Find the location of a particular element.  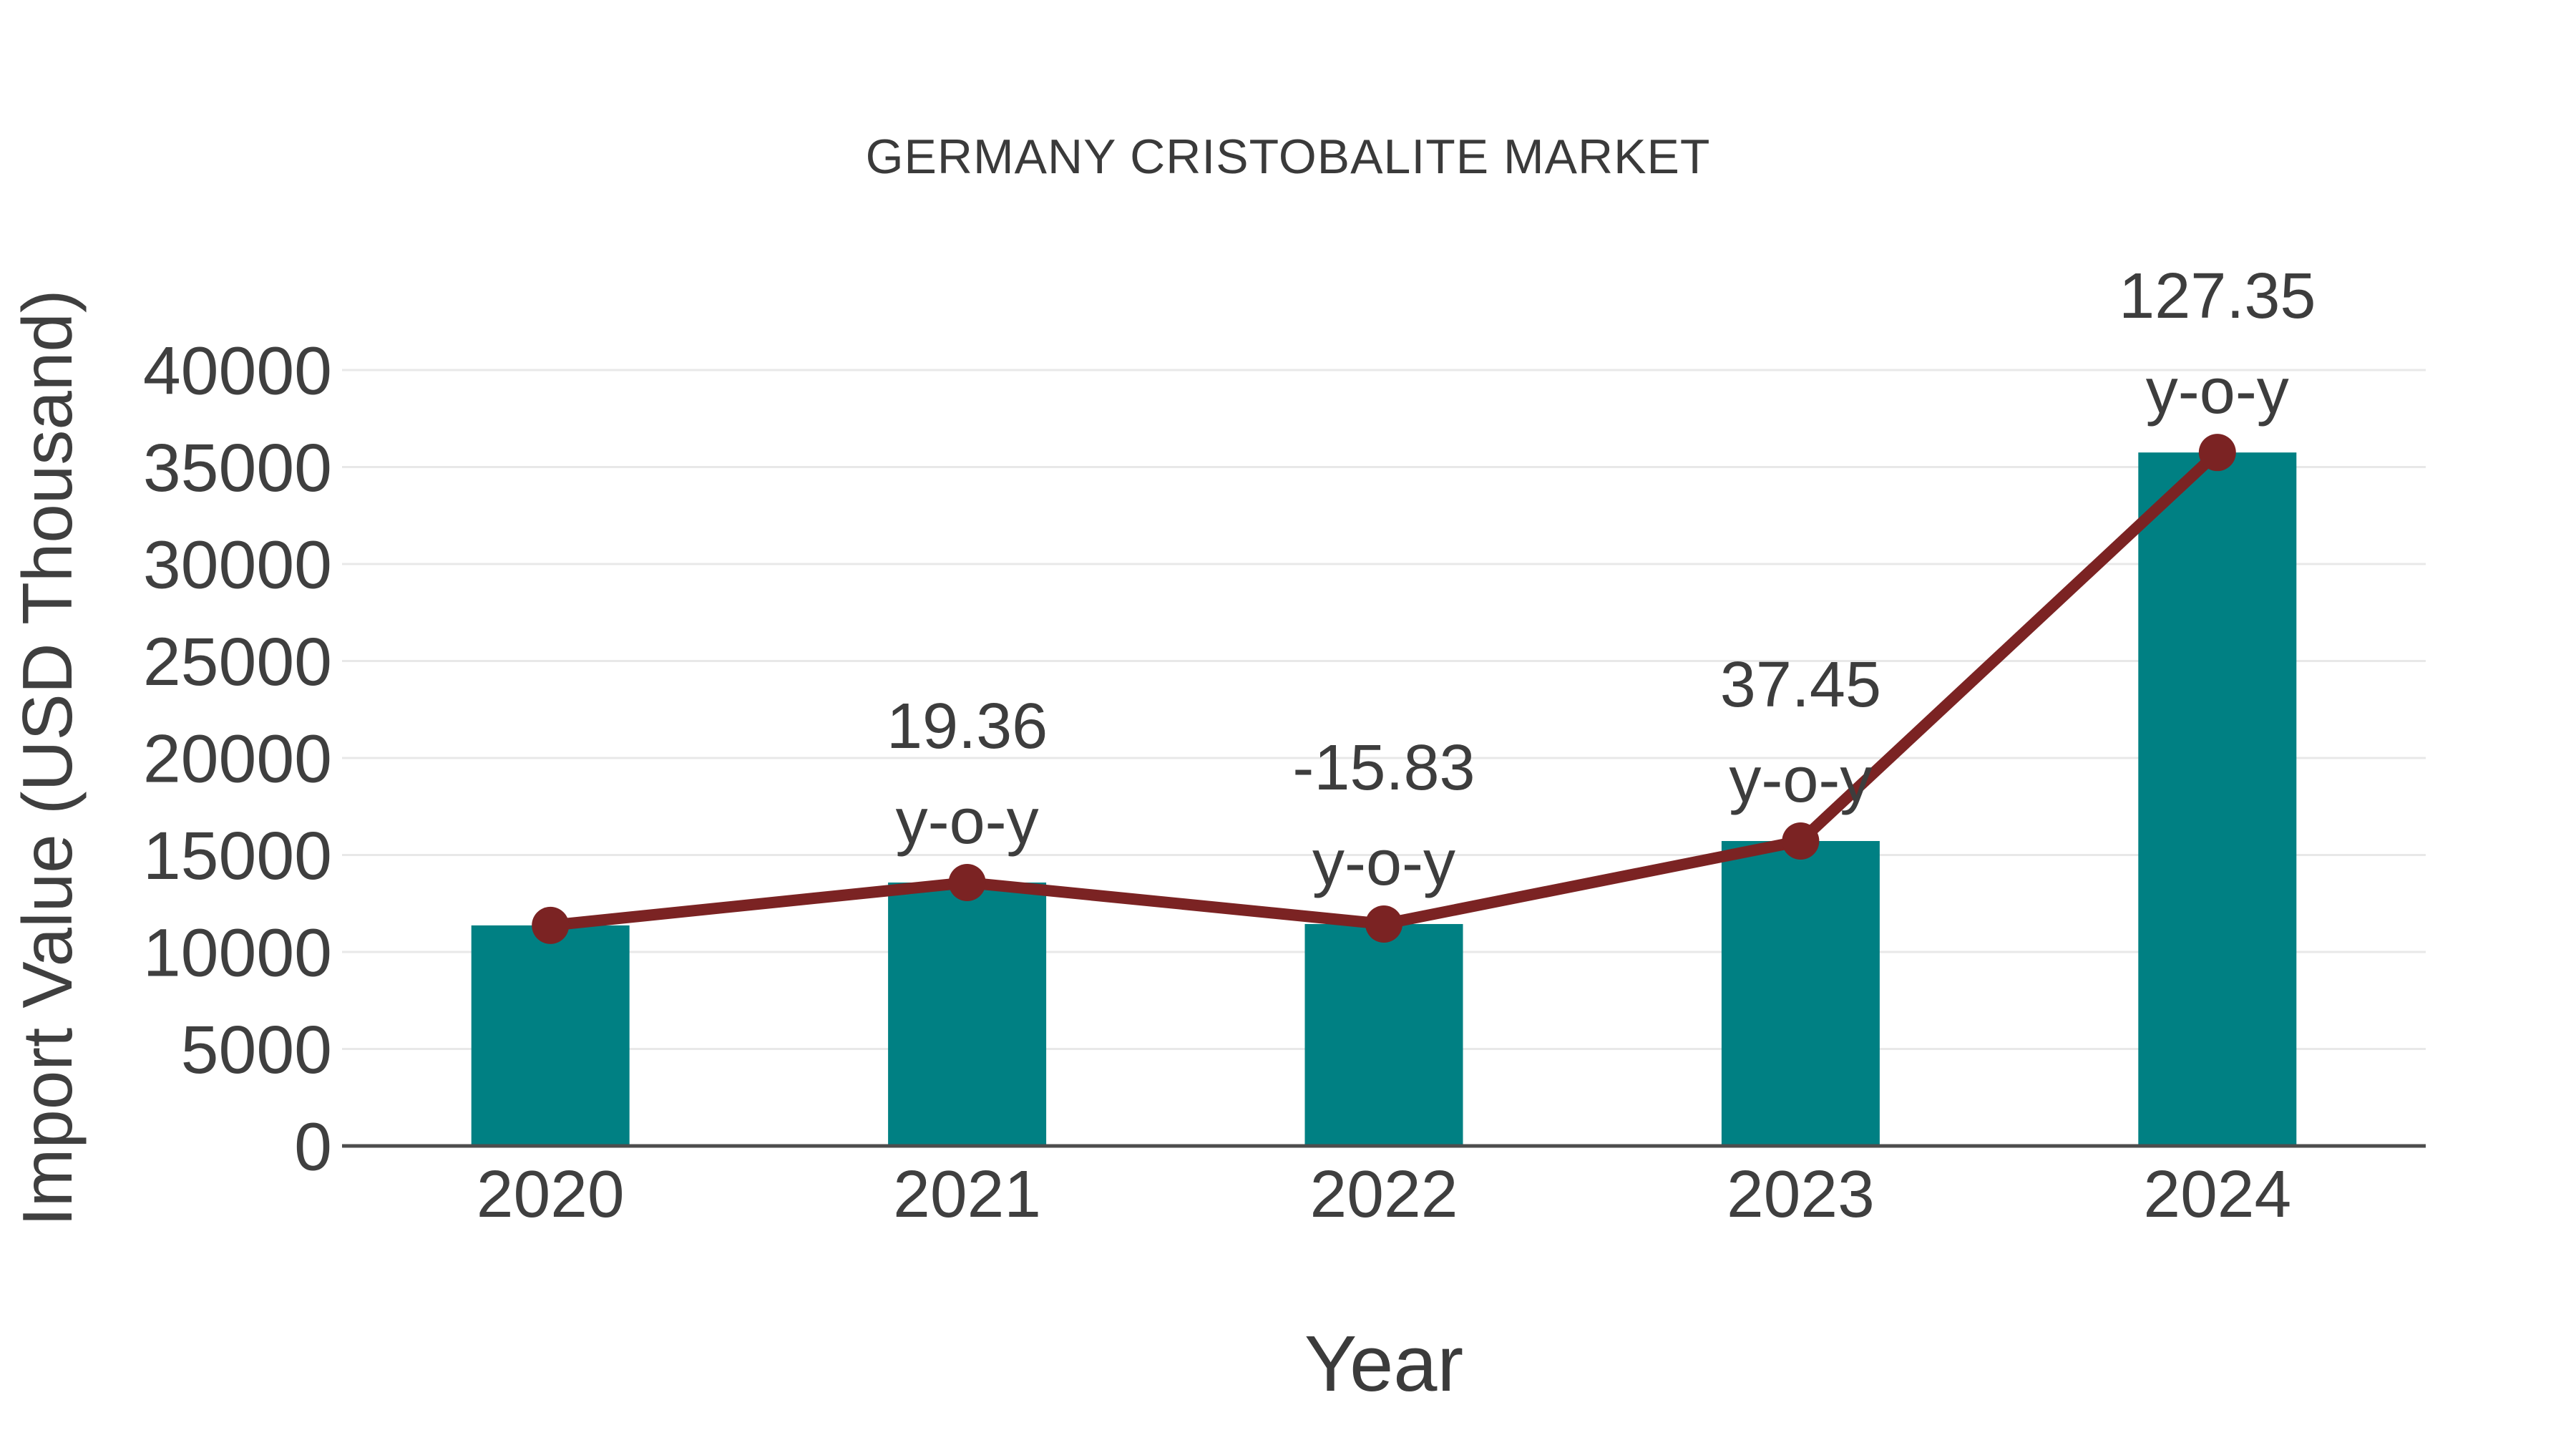

x-tick-labels: 2020 2021 2022 2023 2024 is located at coordinates (1384, 1194).